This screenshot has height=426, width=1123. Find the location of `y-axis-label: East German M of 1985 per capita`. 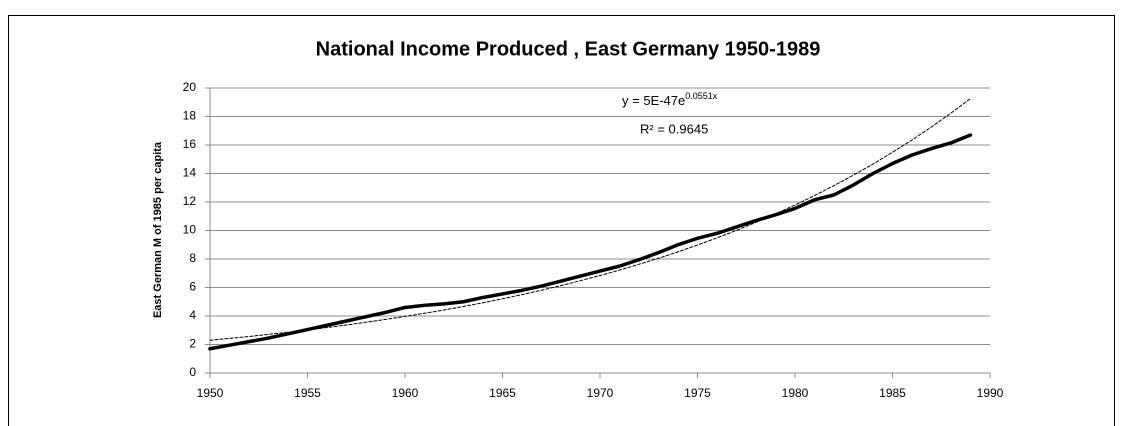

y-axis-label: East German M of 1985 per capita is located at coordinates (158, 229).